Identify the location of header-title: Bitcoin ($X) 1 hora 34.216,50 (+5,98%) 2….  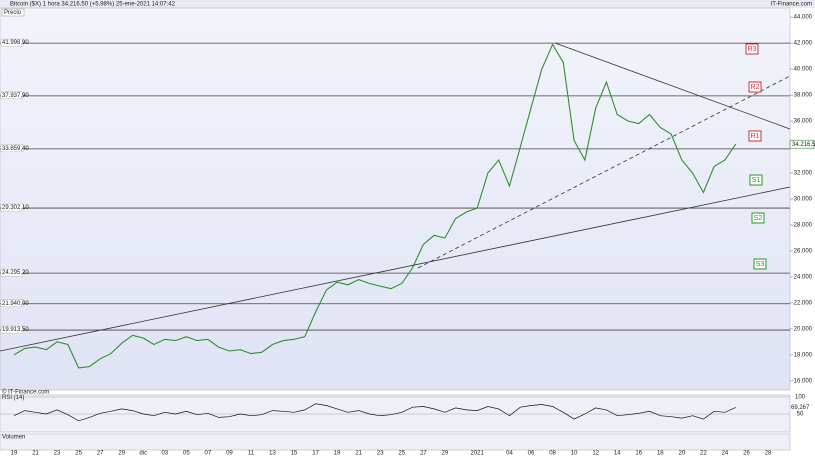
(93, 5).